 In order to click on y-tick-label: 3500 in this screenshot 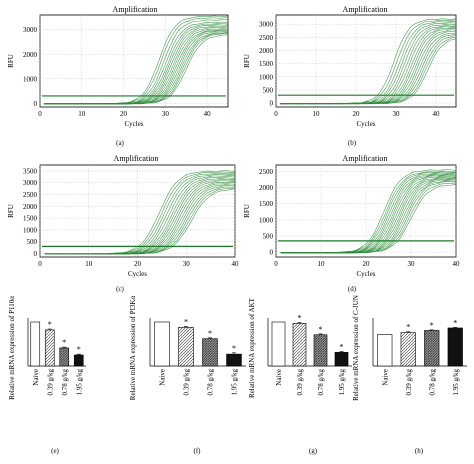, I will do `click(30, 171)`.